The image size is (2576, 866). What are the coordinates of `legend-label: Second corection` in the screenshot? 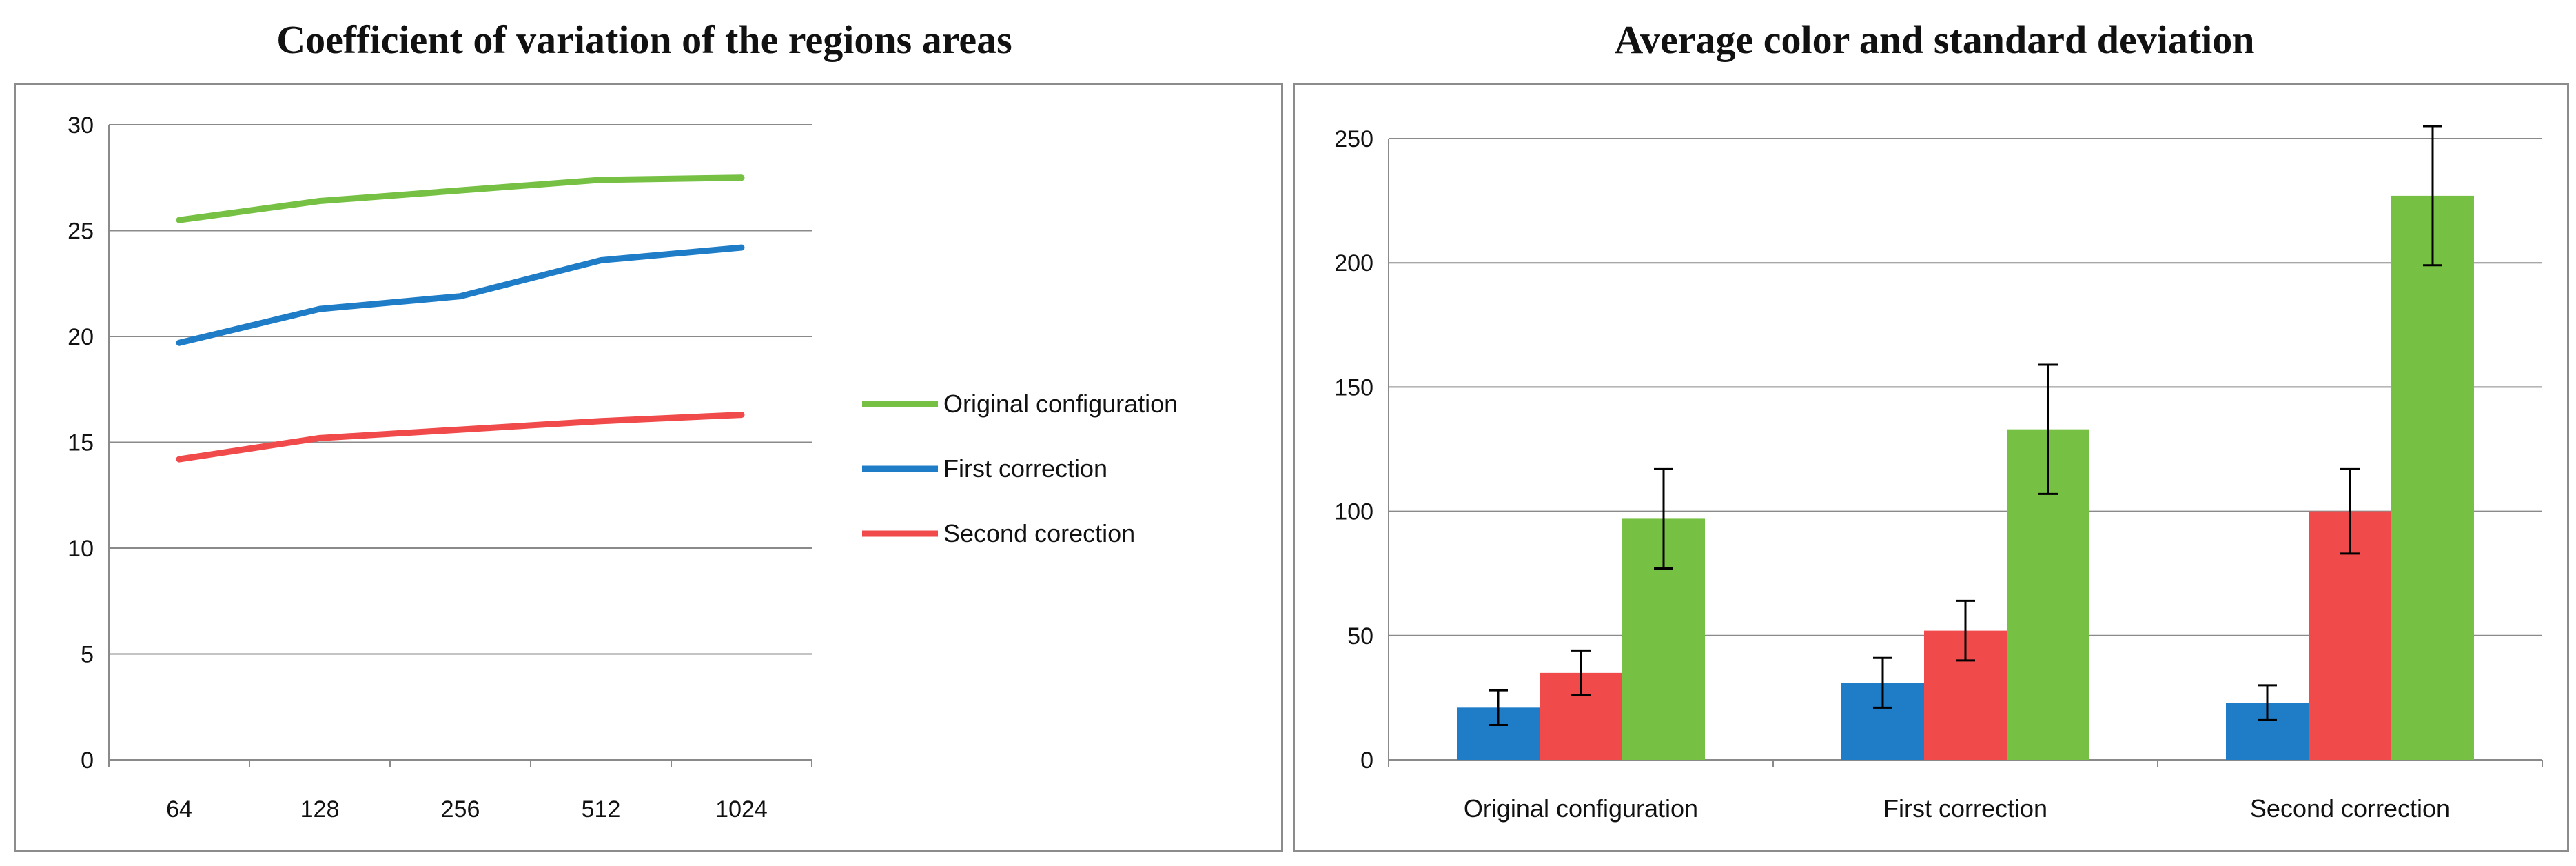 It's located at (1039, 533).